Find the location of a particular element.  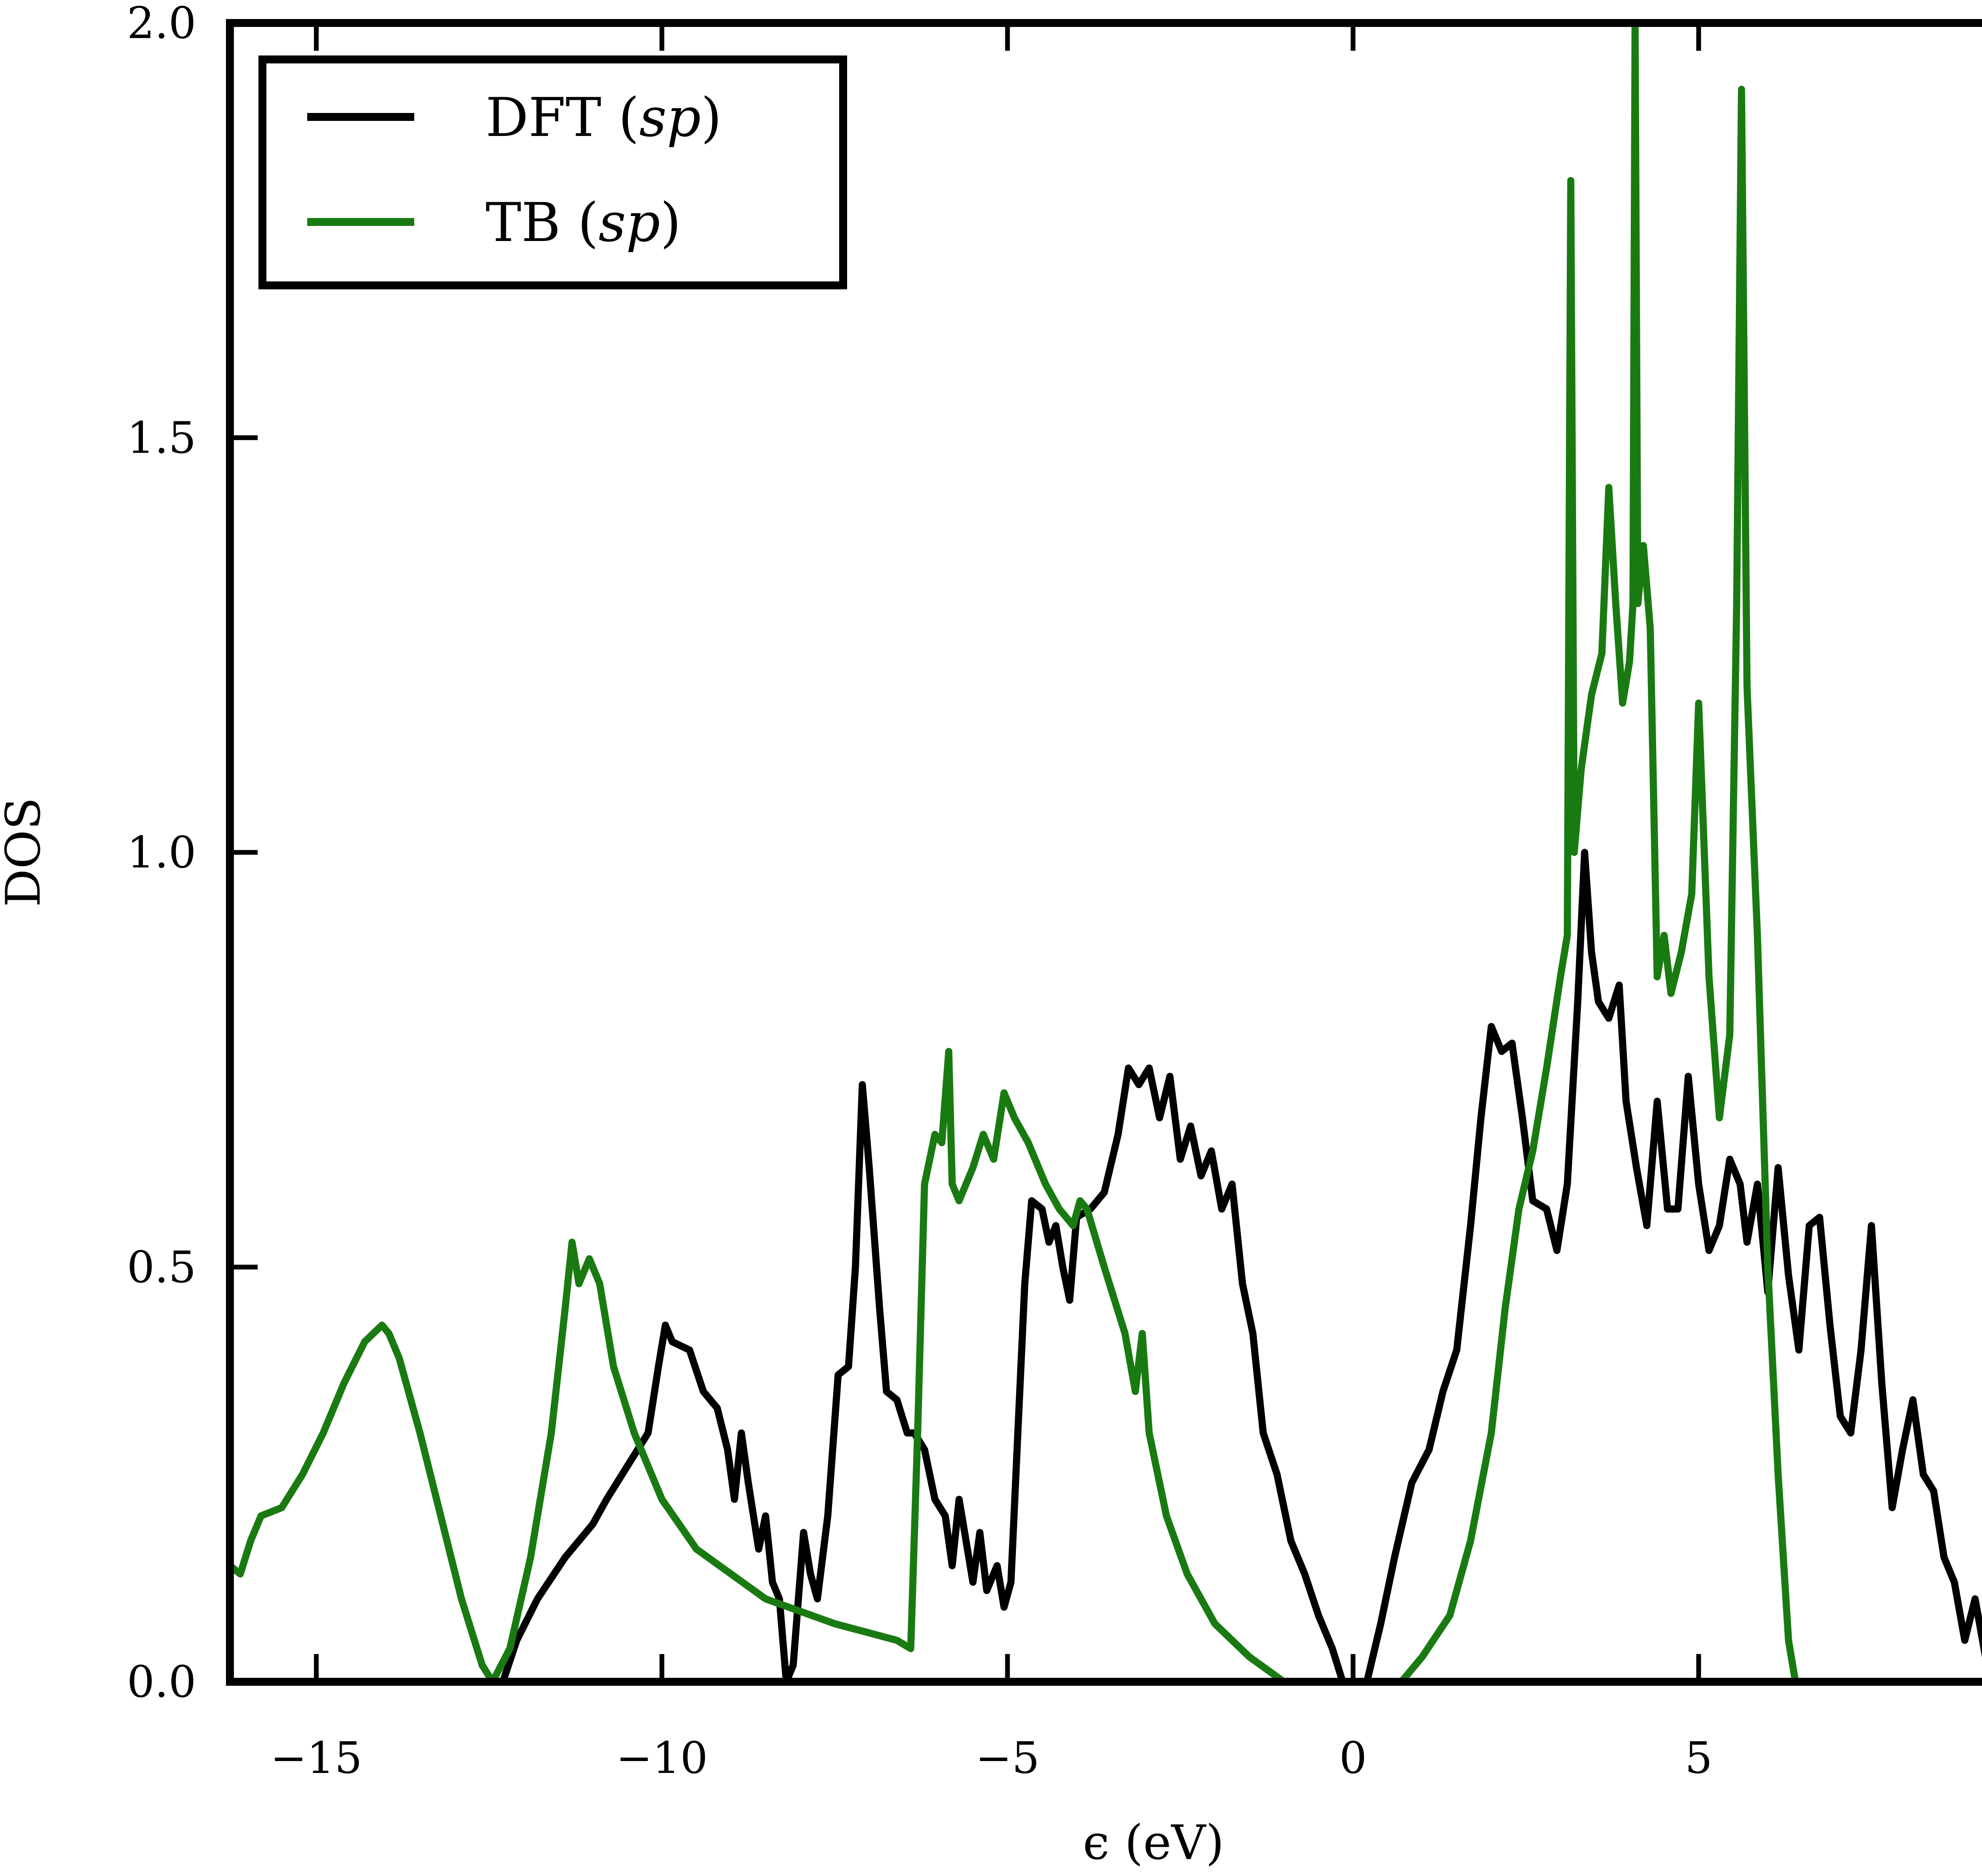

x-tick-label: −15 is located at coordinates (316, 1758).